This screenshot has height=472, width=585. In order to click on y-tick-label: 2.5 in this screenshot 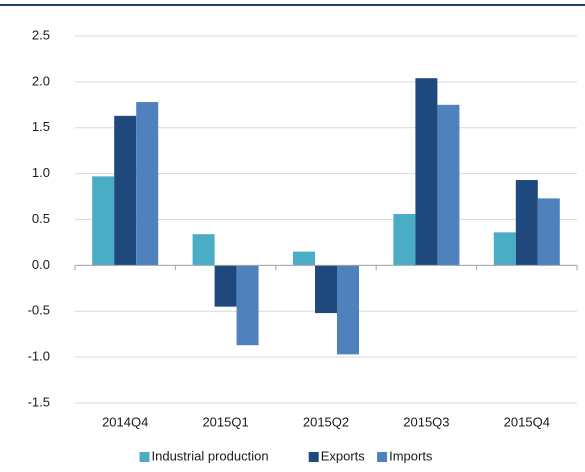, I will do `click(41, 34)`.